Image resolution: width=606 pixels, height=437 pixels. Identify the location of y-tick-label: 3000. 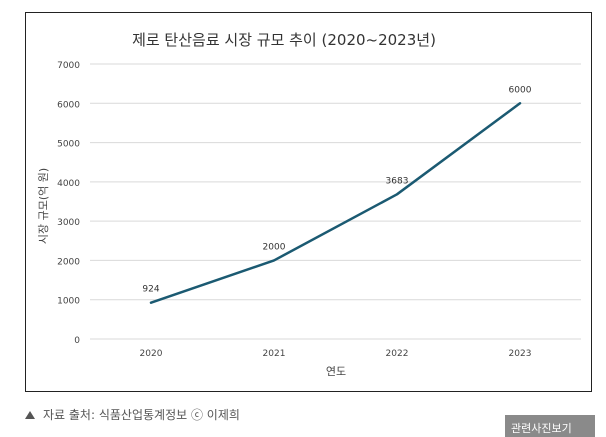
(68, 223).